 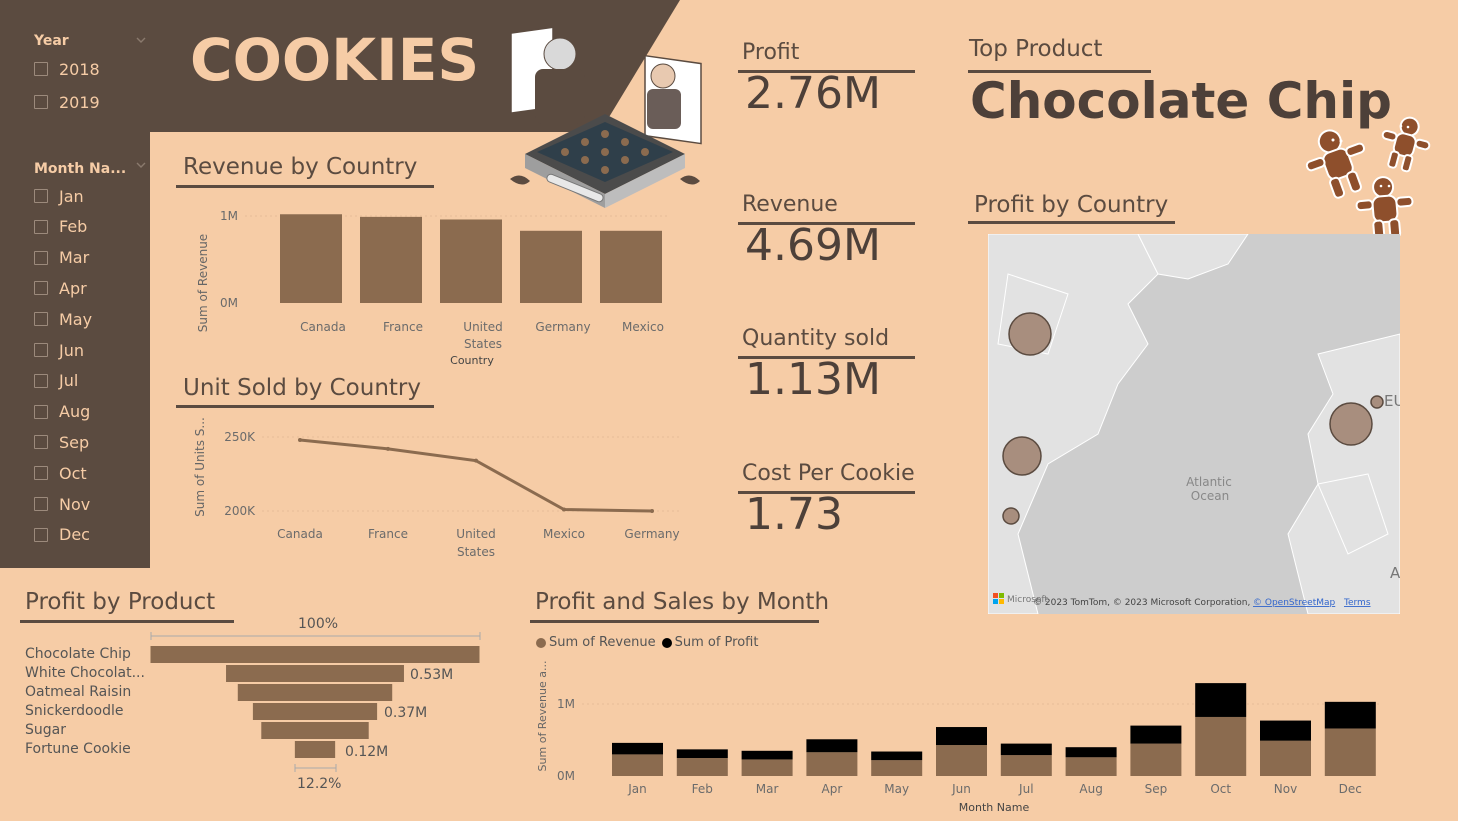 I want to click on y-tick-label: 1M, so click(x=229, y=216).